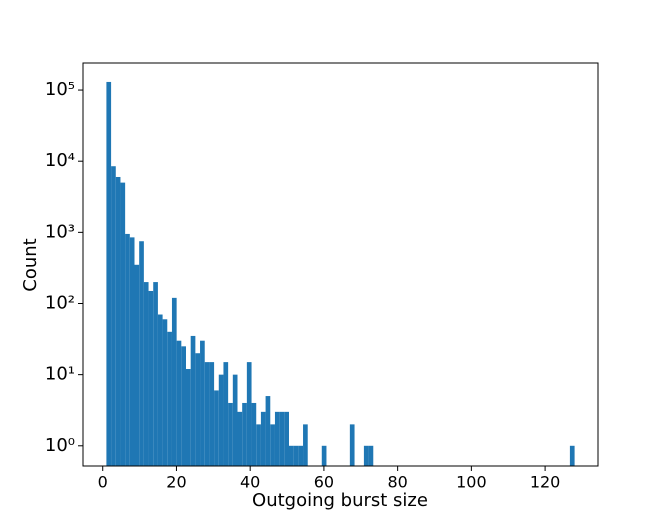  Describe the element at coordinates (30, 264) in the screenshot. I see `y-axis-label: Count` at that location.